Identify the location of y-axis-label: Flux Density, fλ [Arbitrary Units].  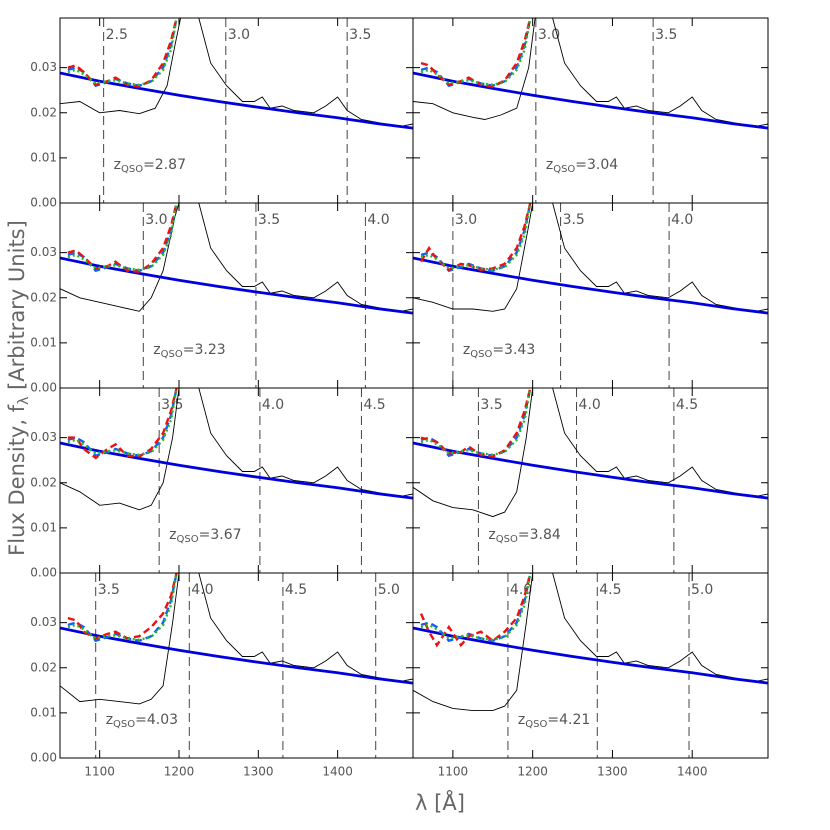
(18, 388).